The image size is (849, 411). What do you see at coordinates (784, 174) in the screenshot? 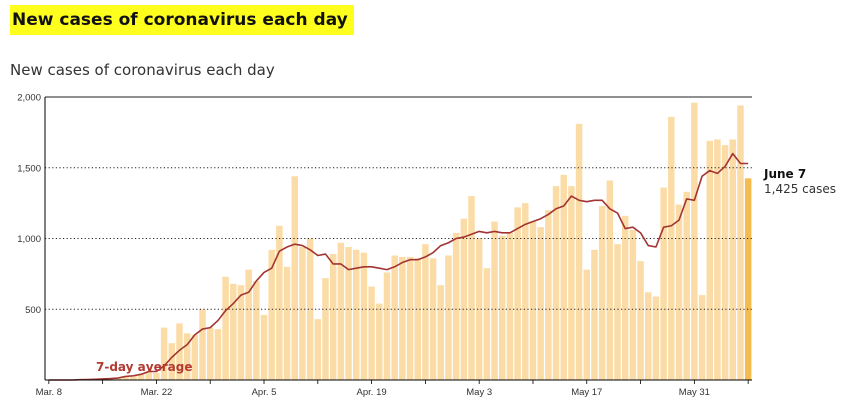
I see `last-date-label: June 7` at bounding box center [784, 174].